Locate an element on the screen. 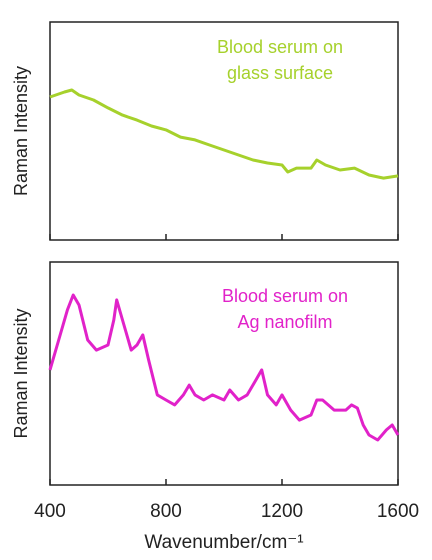  x-axis-label: Wavenumber/cm⁻¹ is located at coordinates (223, 542).